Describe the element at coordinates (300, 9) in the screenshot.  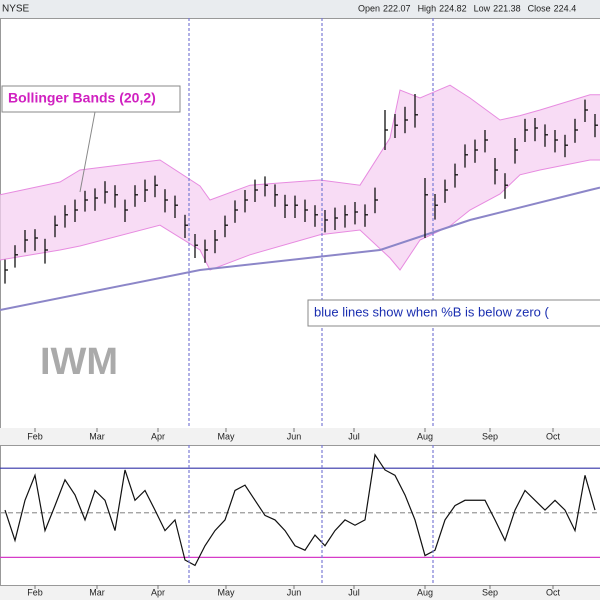
I see `header-bar` at that location.